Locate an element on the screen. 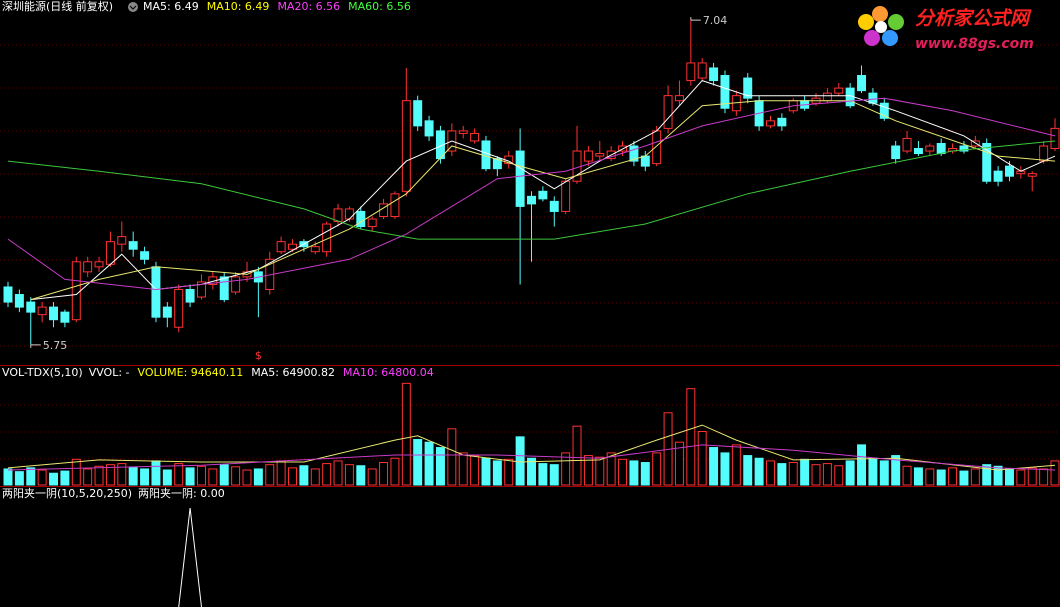  legend-entry: MA5: 64900.82 is located at coordinates (293, 372).